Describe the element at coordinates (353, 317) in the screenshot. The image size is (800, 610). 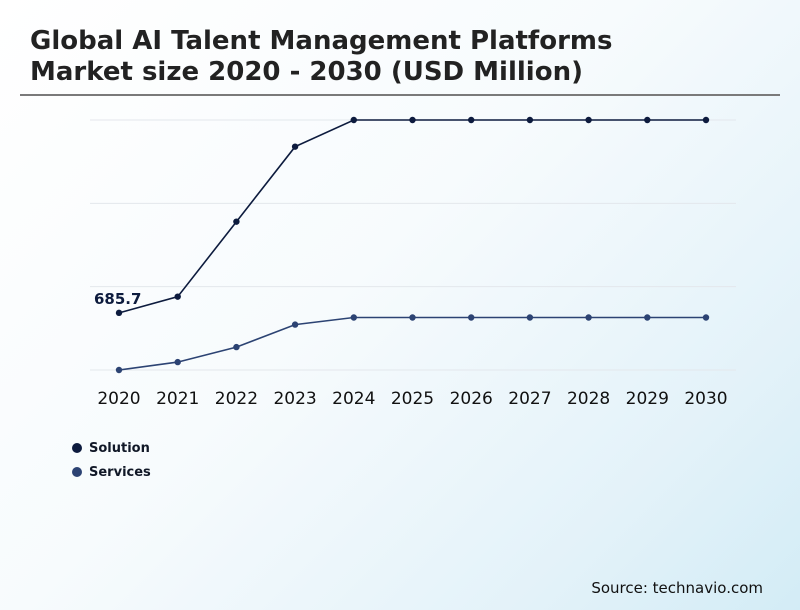
I see `data-point-services-2024` at that location.